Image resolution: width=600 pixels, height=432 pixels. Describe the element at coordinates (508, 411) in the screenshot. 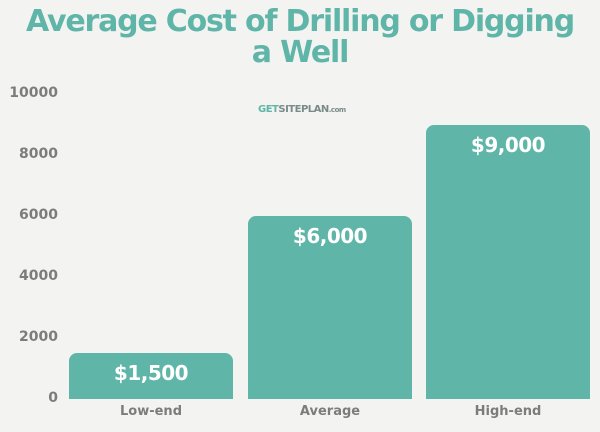

I see `x-tick-label: High-end` at that location.